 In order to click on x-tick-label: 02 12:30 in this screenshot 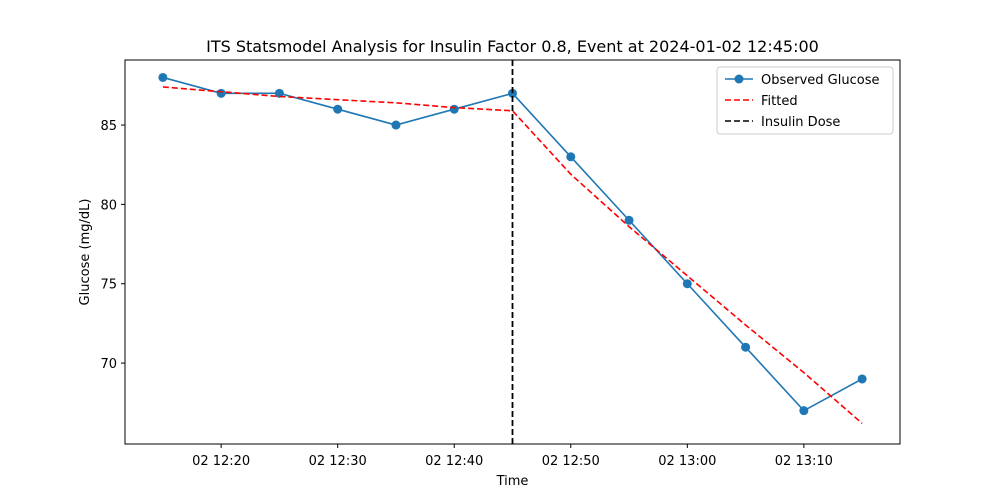, I will do `click(338, 461)`.